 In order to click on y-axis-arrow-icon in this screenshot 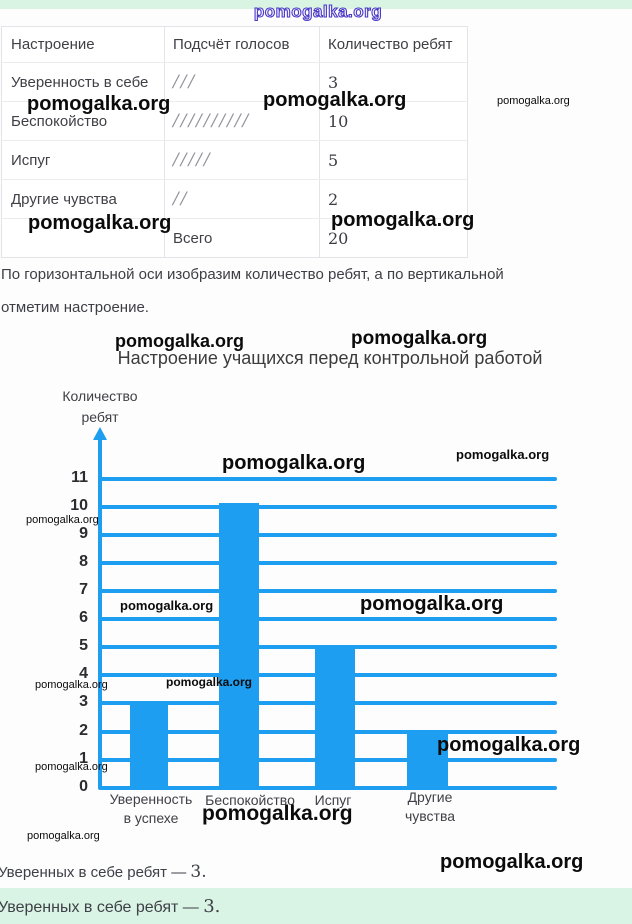, I will do `click(100, 433)`.